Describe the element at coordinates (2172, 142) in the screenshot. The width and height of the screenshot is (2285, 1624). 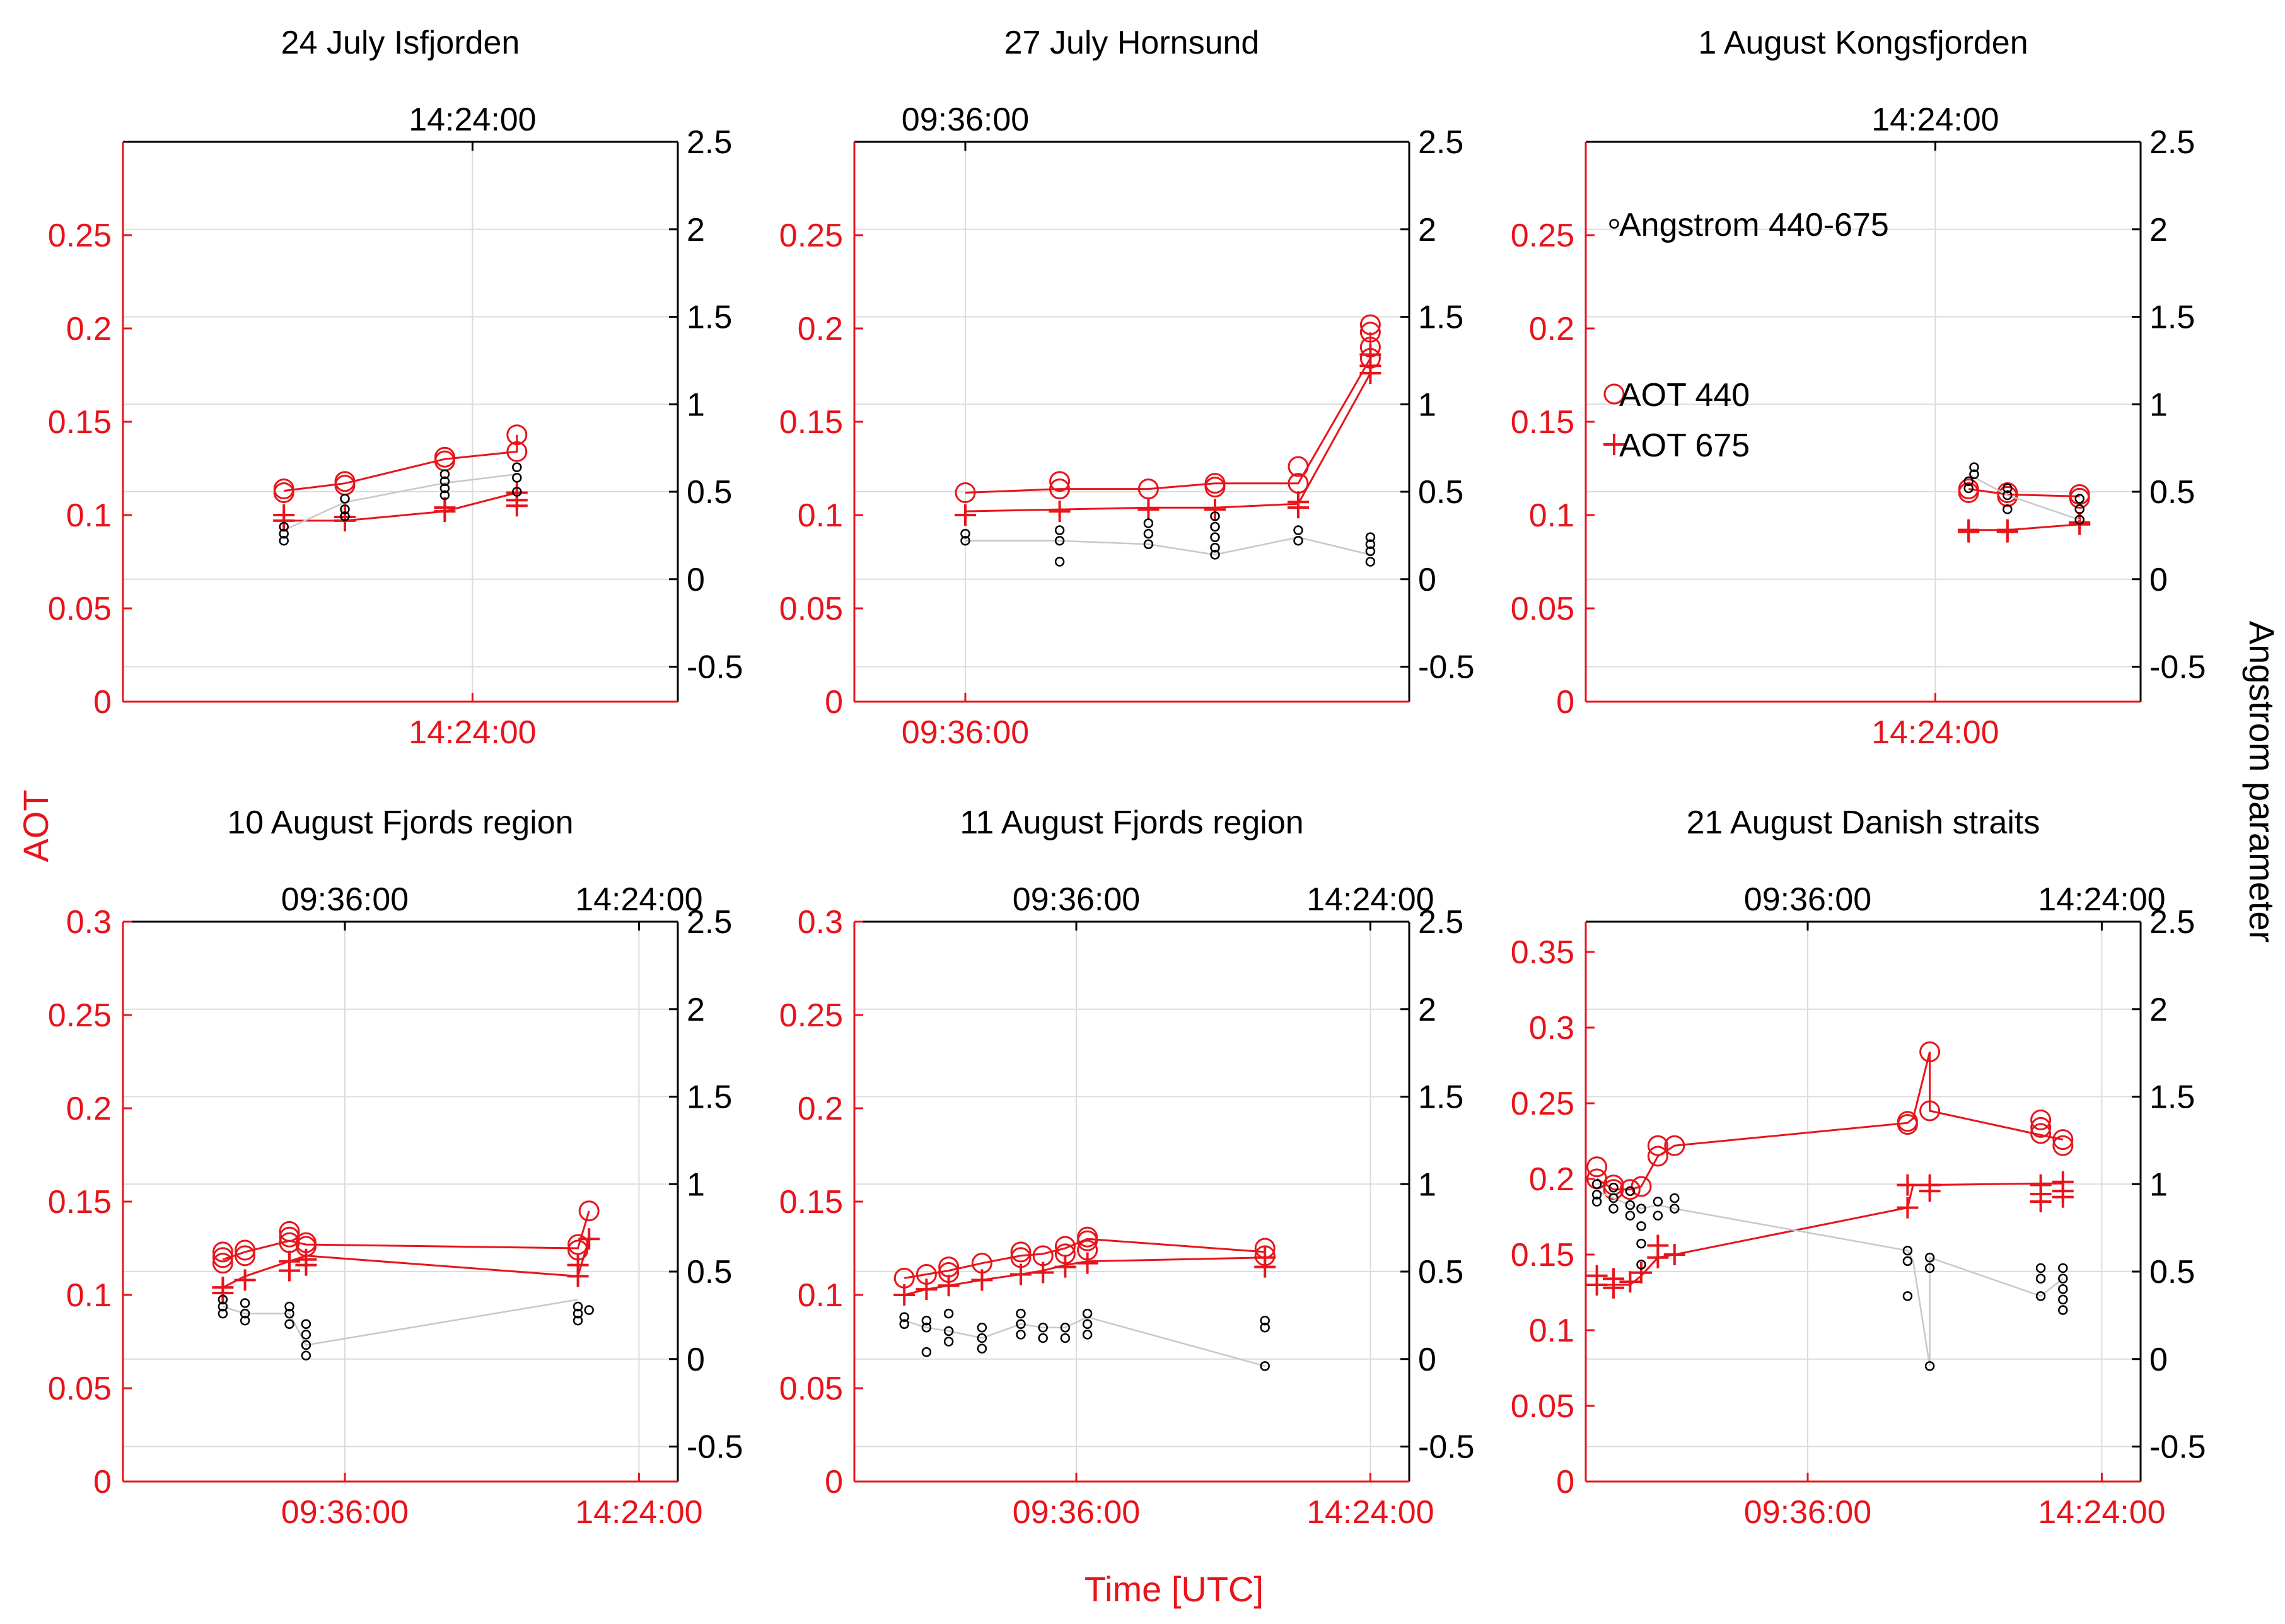
I see `right-tick-label: 2.5` at that location.